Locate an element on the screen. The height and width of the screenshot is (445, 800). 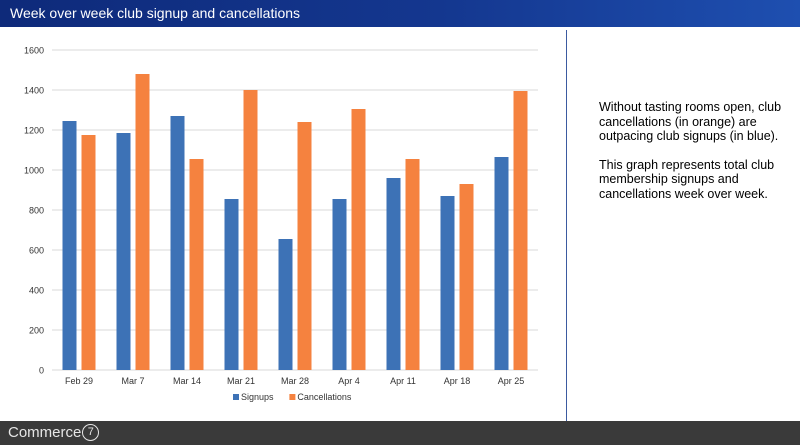
logo-text: Commerce is located at coordinates (45, 432).